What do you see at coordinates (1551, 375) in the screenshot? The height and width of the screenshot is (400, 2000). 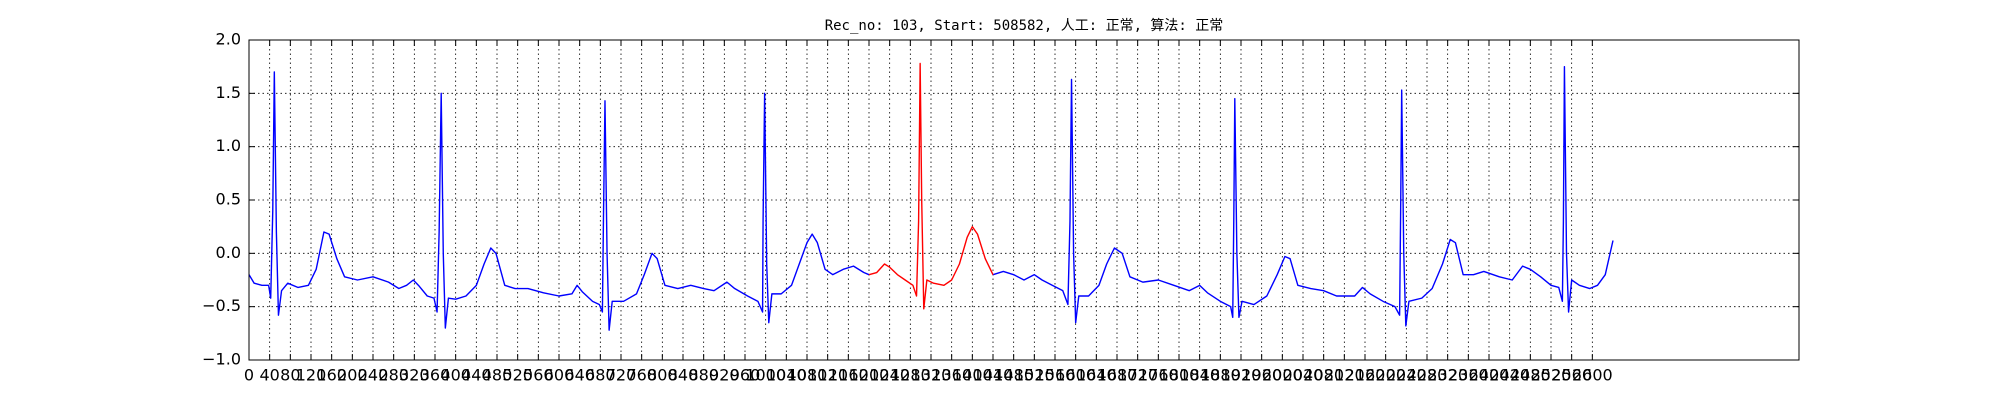 I see `x-tick-label: 2520` at bounding box center [1551, 375].